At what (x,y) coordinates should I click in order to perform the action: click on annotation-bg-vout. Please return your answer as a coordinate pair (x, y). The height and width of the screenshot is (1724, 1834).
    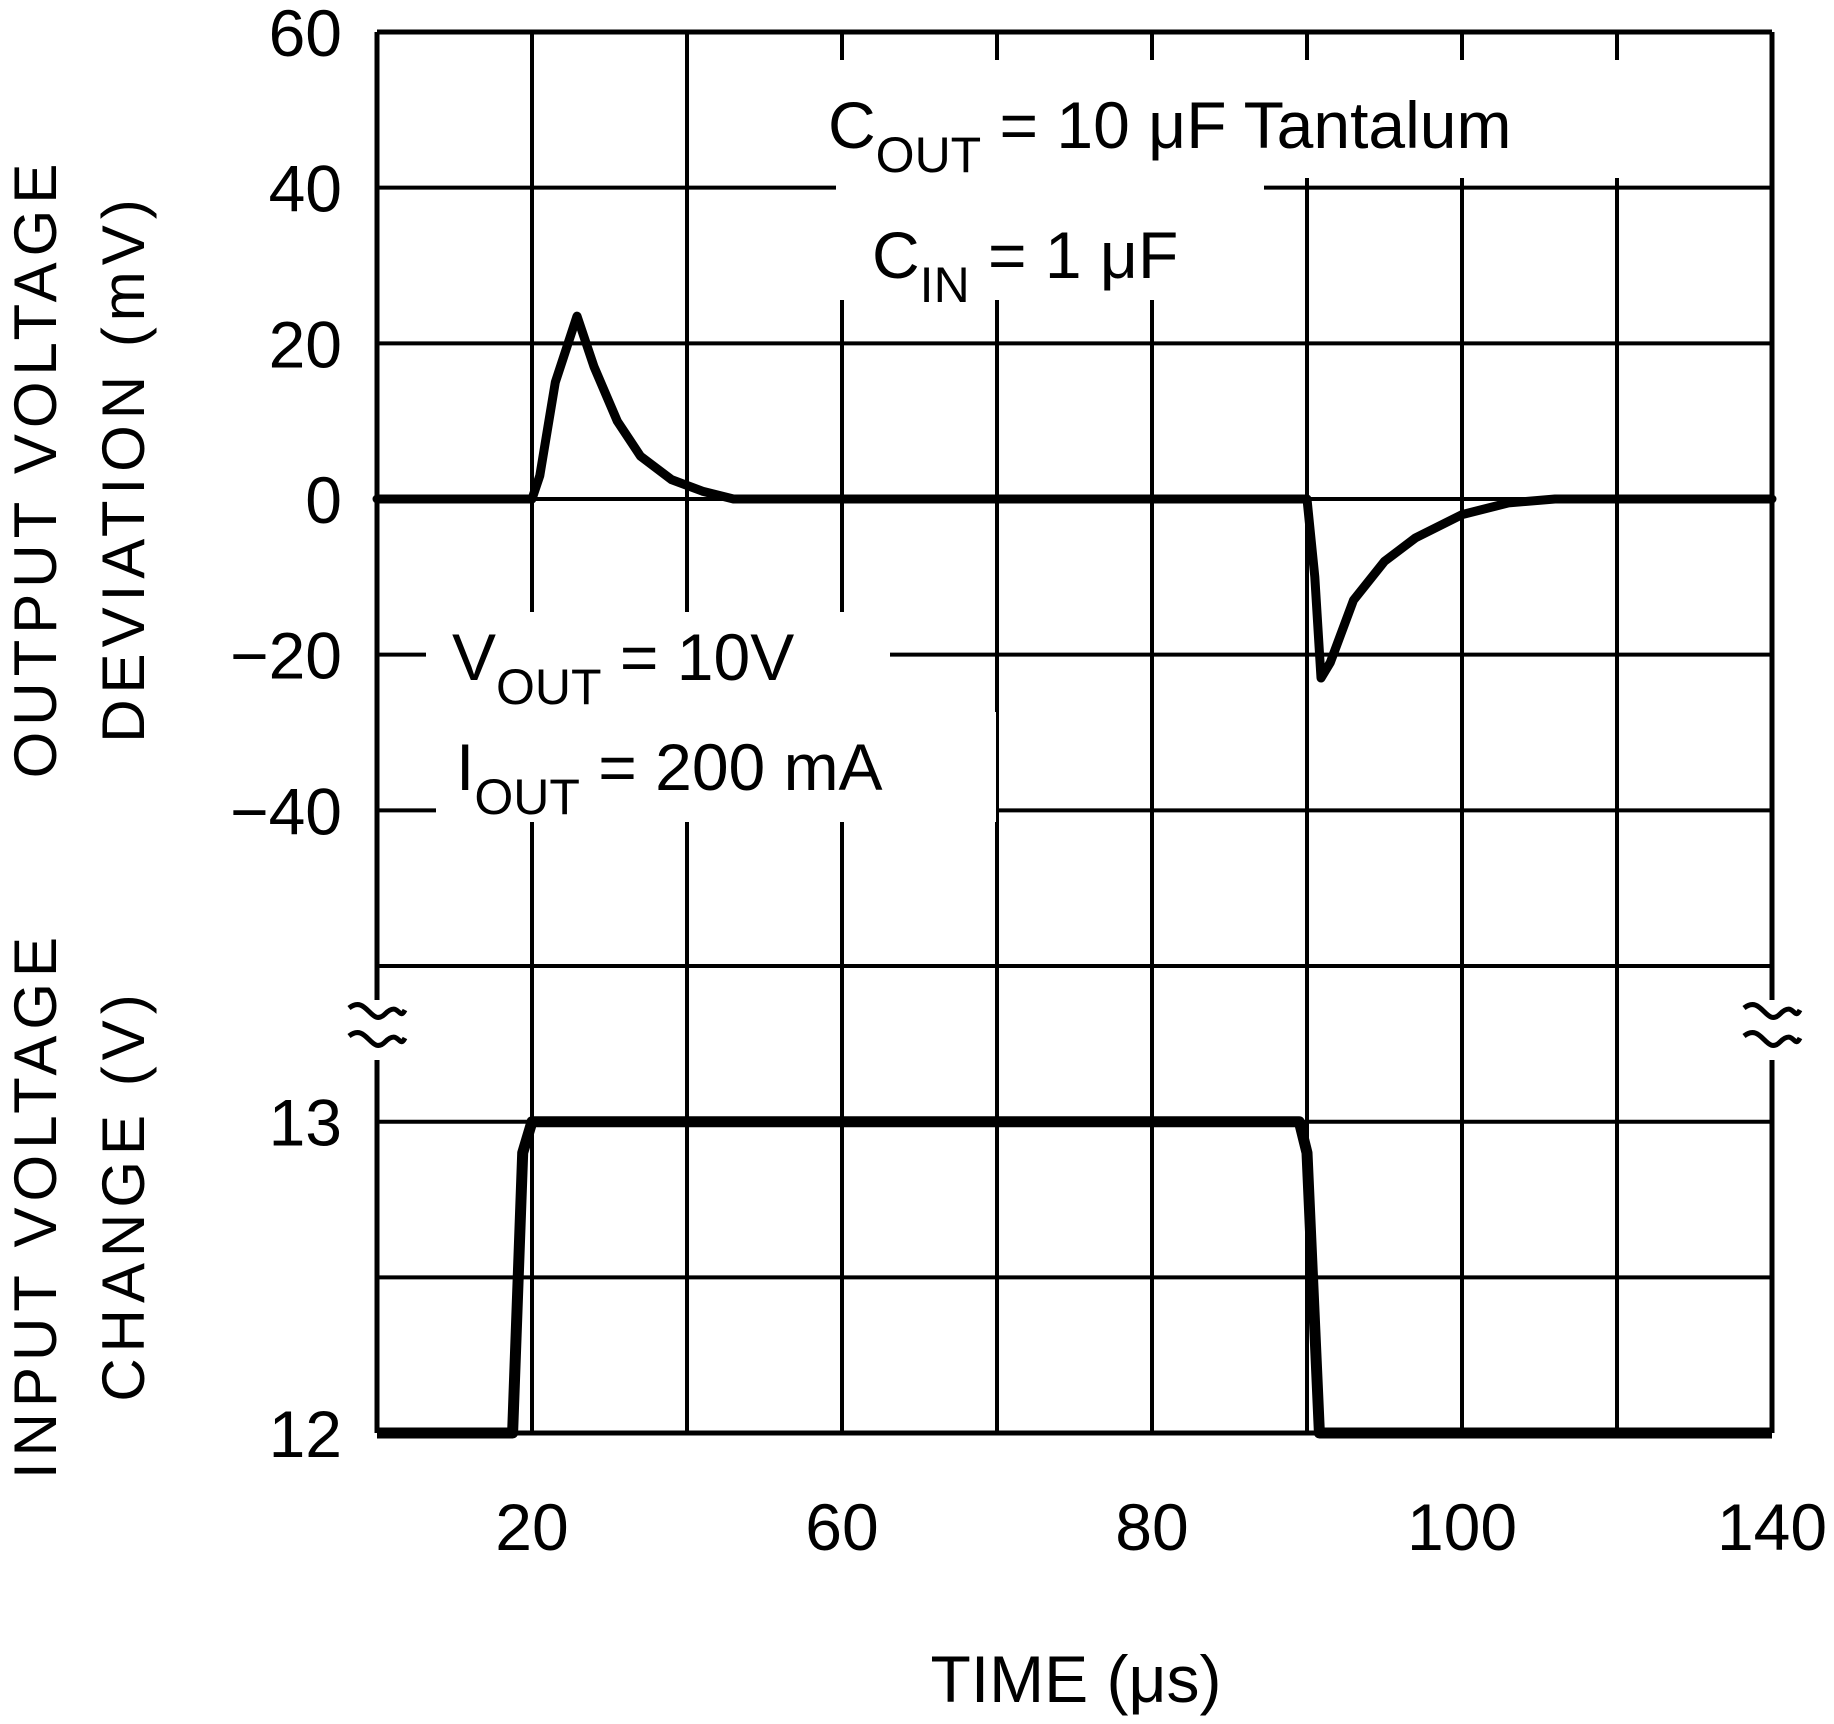
    Looking at the image, I should click on (658, 662).